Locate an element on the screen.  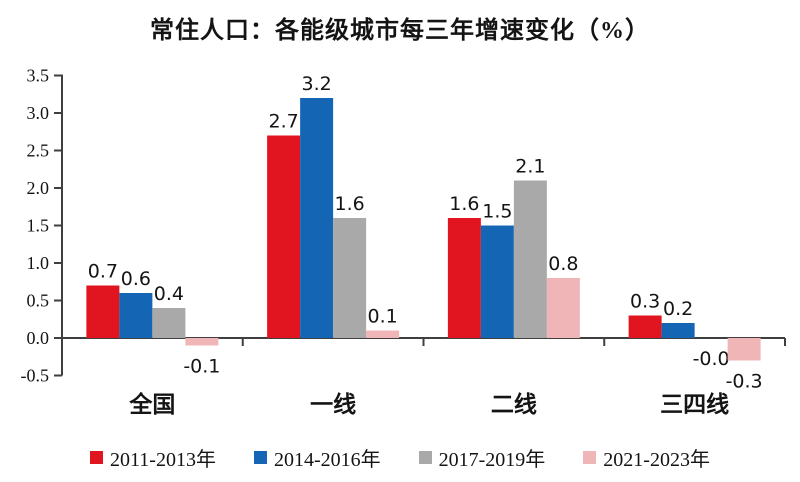
bar-value-label: 0.7 is located at coordinates (103, 272).